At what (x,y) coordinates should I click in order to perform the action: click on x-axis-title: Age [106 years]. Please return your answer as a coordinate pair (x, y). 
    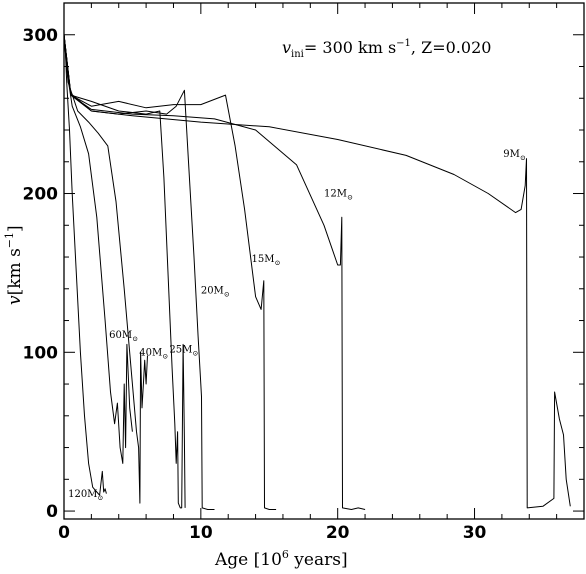
    Looking at the image, I should click on (281, 559).